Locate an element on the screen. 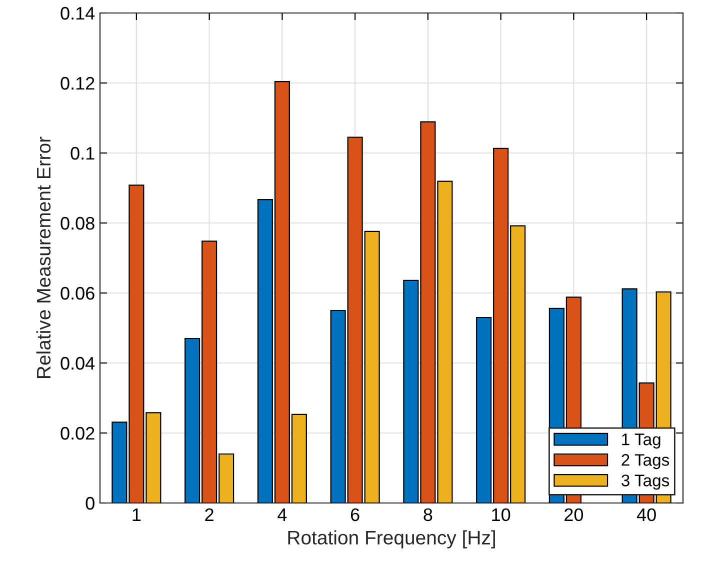  x-tick-label: 6 is located at coordinates (355, 515).